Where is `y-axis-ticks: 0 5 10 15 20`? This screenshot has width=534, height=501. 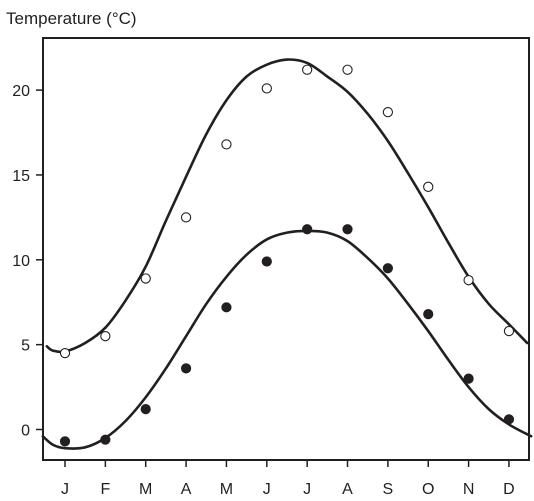 y-axis-ticks: 0 5 10 15 20 is located at coordinates (27, 261).